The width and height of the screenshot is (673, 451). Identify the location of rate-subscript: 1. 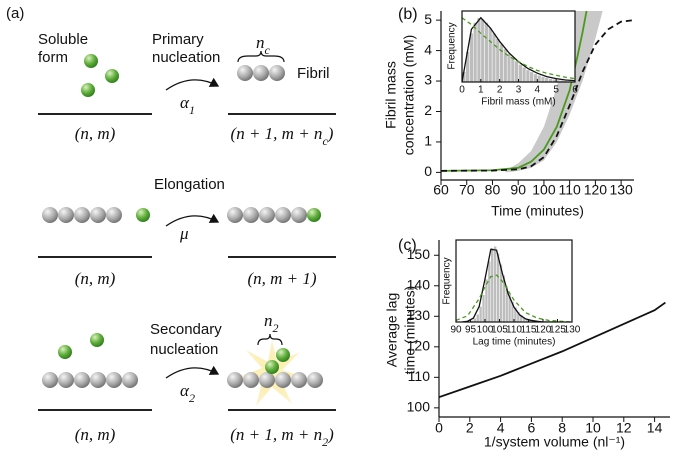
(192, 110).